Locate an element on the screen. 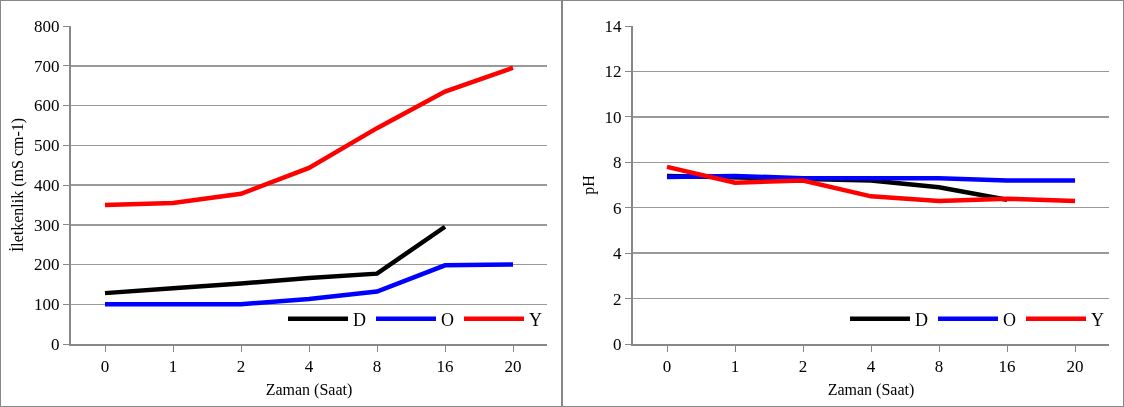 The height and width of the screenshot is (407, 1124). y-tick-label: 700 is located at coordinates (47, 66).